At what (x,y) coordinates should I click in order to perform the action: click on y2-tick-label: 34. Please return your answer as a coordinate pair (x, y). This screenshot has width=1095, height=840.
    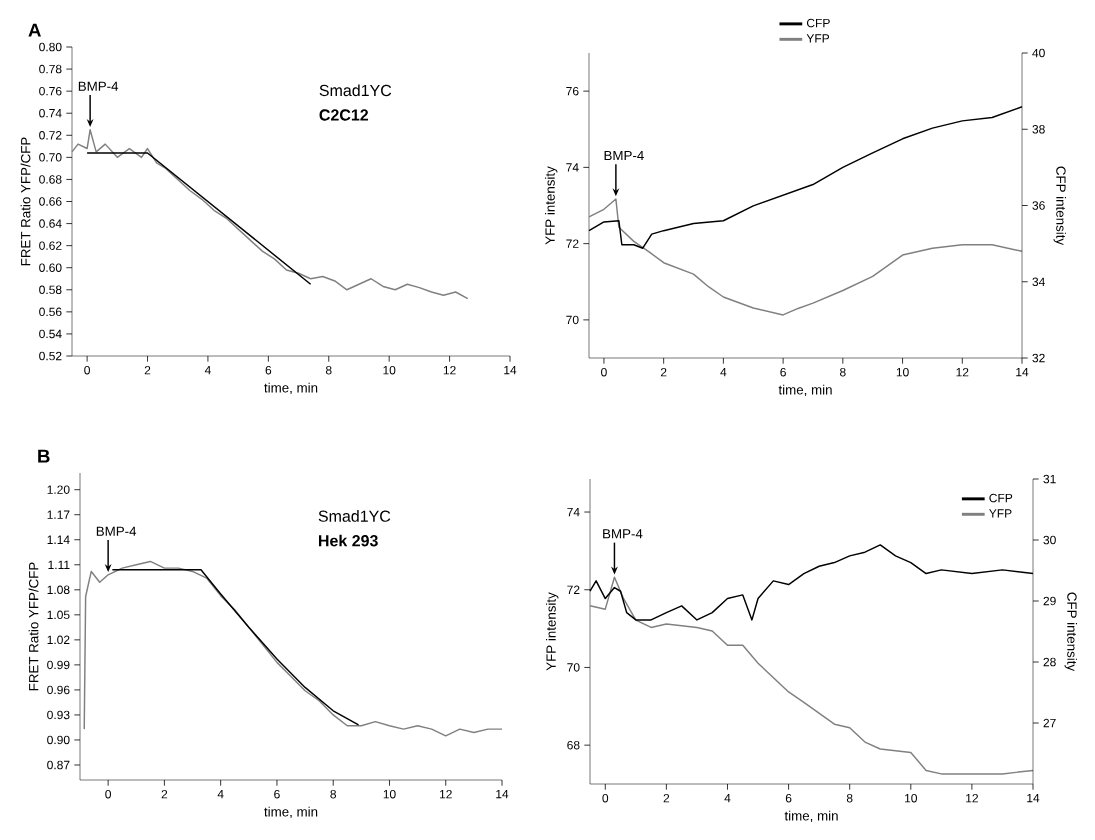
    Looking at the image, I should click on (1038, 282).